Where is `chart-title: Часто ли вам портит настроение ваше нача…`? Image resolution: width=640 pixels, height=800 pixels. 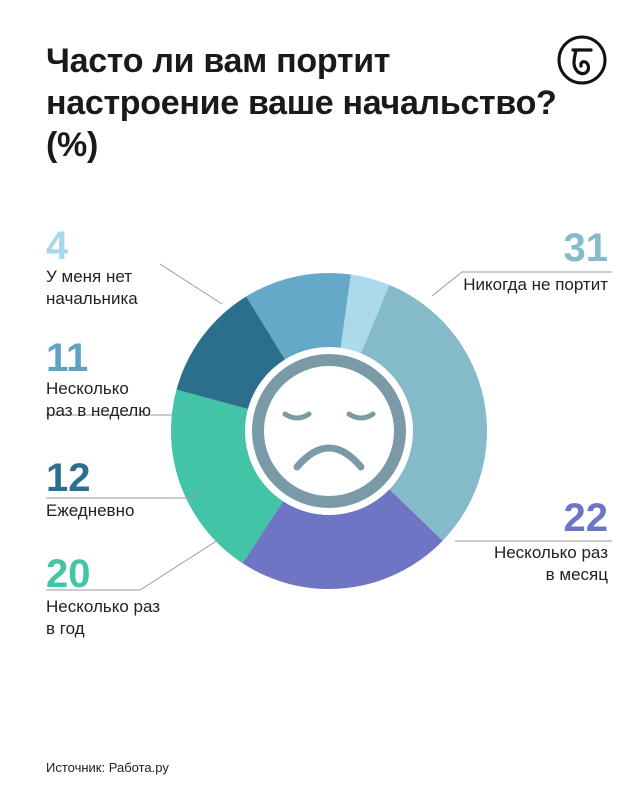 chart-title: Часто ли вам портит настроение ваше нача… is located at coordinates (301, 103).